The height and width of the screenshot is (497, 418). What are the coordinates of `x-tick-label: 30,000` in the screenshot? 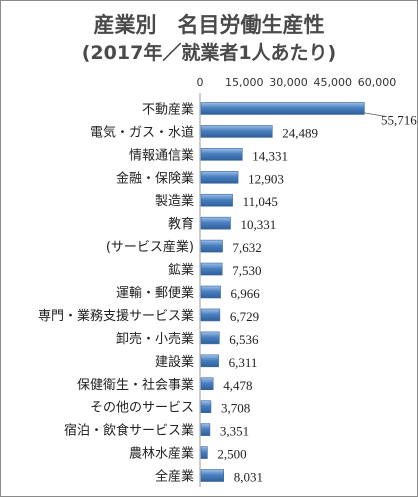 It's located at (288, 82).